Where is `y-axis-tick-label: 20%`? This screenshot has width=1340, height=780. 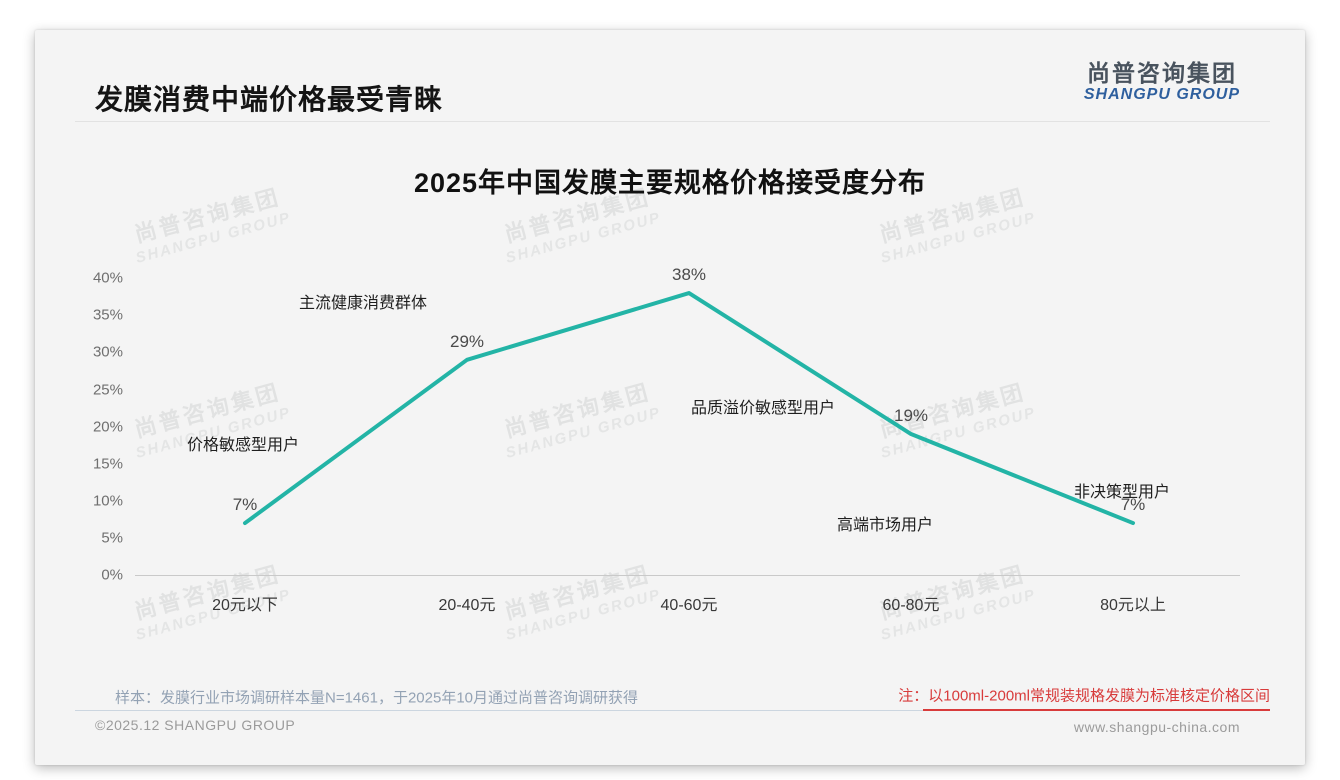 y-axis-tick-label: 20% is located at coordinates (107, 427).